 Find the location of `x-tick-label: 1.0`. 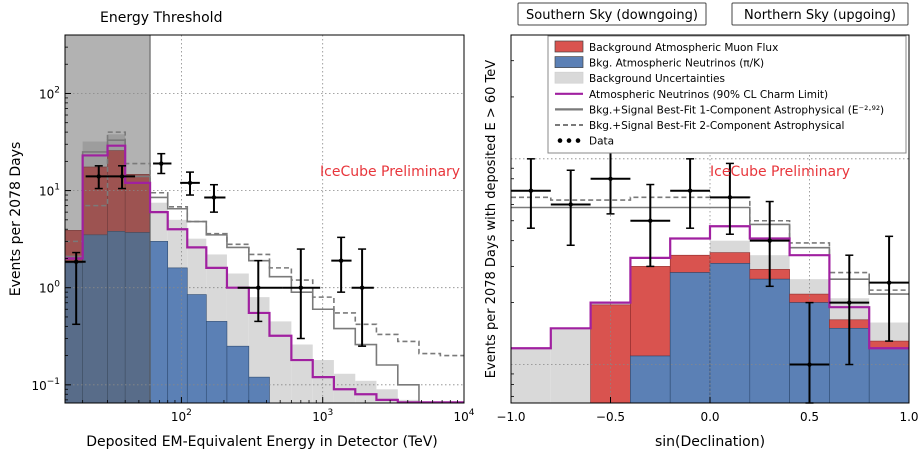

x-tick-label: 1.0 is located at coordinates (908, 417).